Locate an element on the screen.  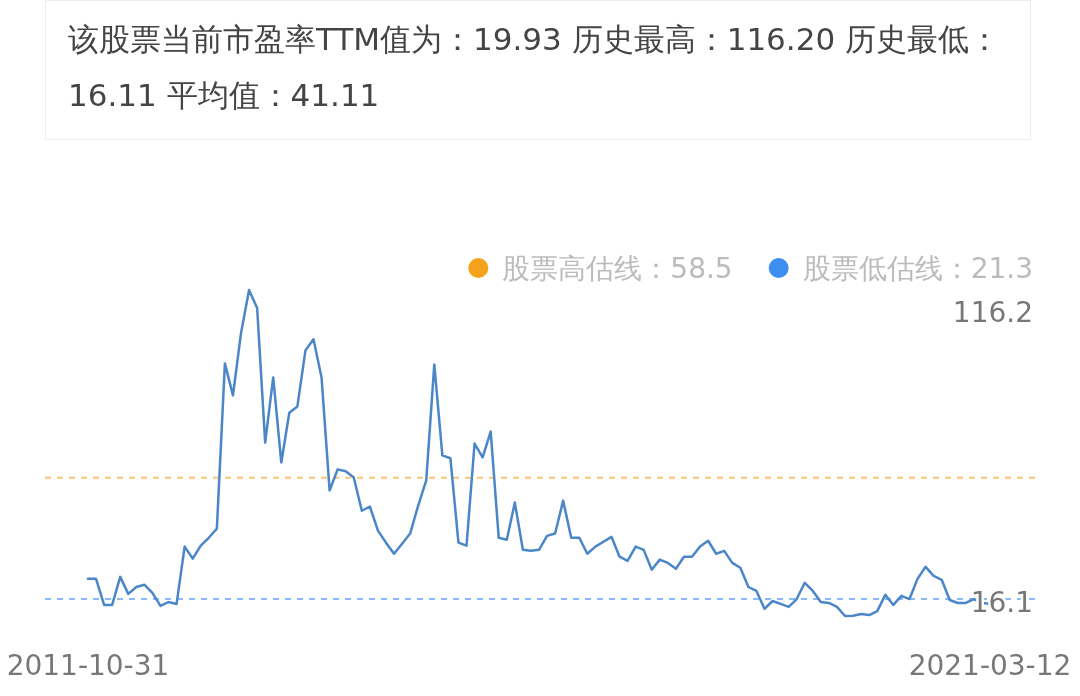
legend-label: 股票高估线：58.5 is located at coordinates (617, 268).